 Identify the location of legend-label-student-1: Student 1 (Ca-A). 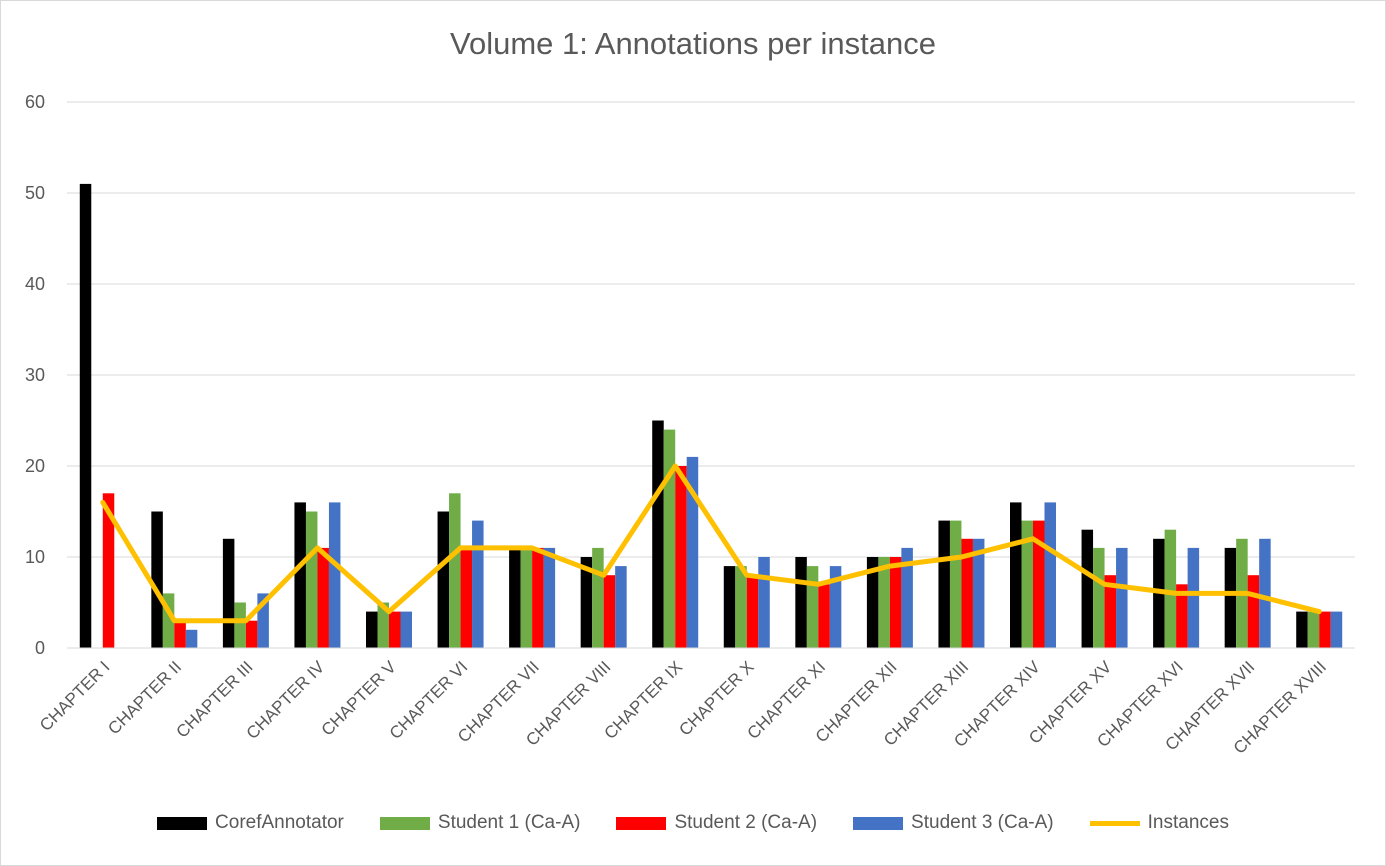
(509, 822).